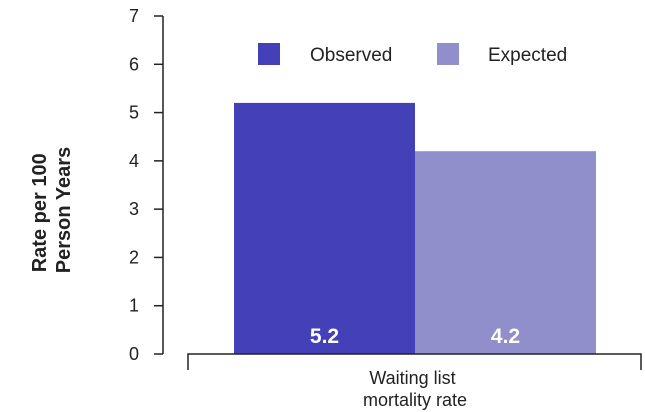 This screenshot has width=645, height=412. I want to click on legend-label-expected: Expected, so click(527, 55).